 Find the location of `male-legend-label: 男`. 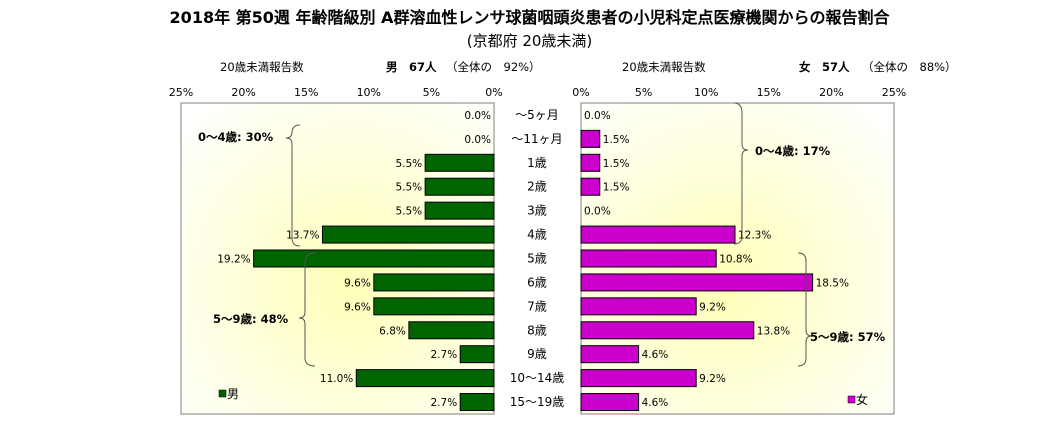

male-legend-label: 男 is located at coordinates (233, 394).